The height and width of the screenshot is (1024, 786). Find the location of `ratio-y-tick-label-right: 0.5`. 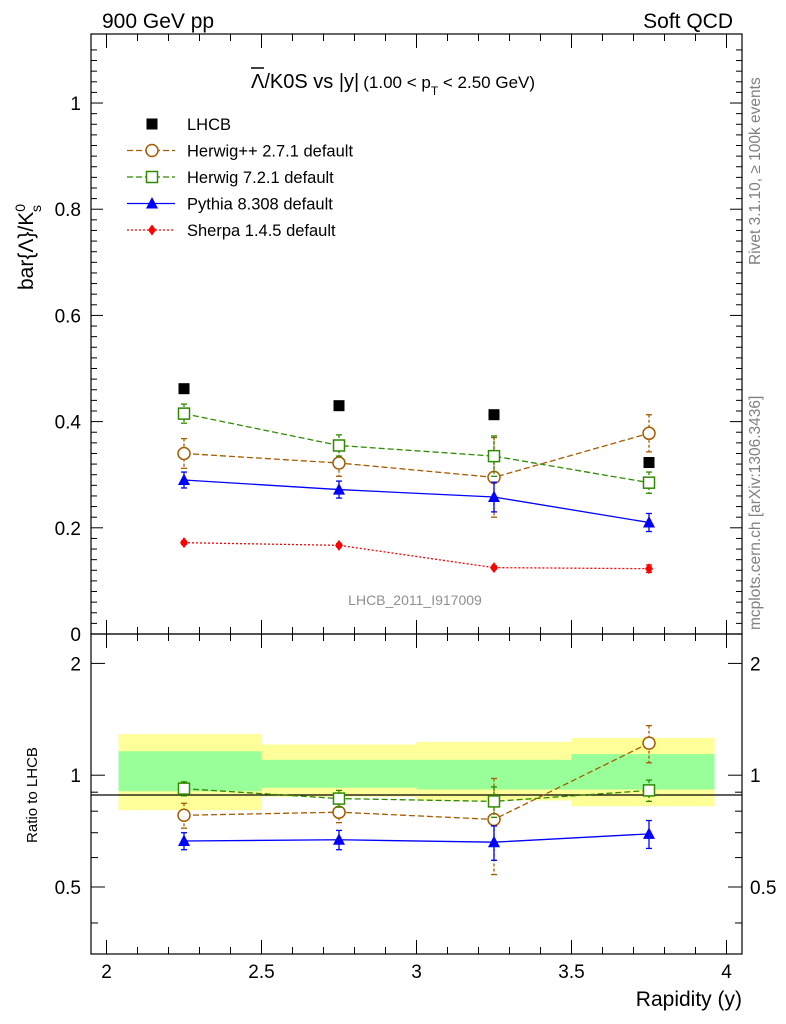

ratio-y-tick-label-right: 0.5 is located at coordinates (763, 888).